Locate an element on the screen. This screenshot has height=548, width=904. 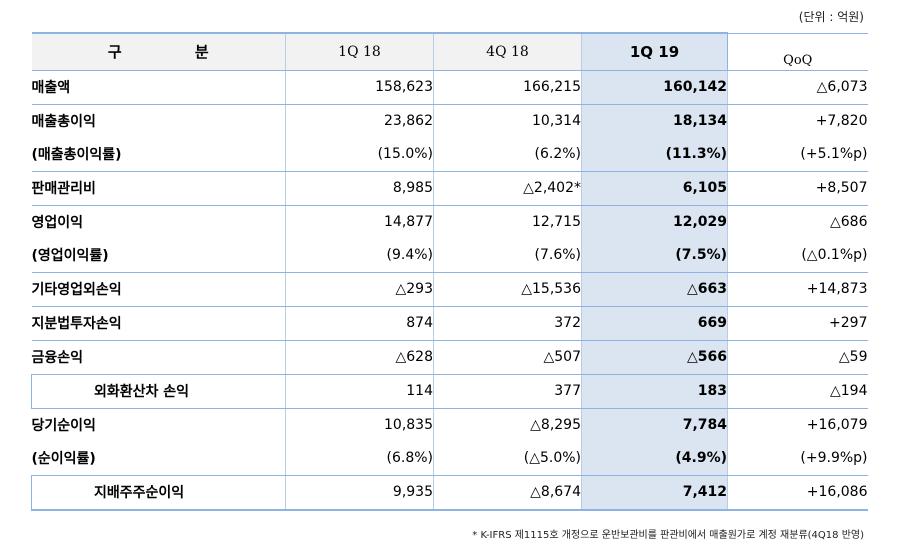
table-row: (순이익률) (6.8%) (△5.0%) (4.9%) (+9.9%p) is located at coordinates (449, 458).